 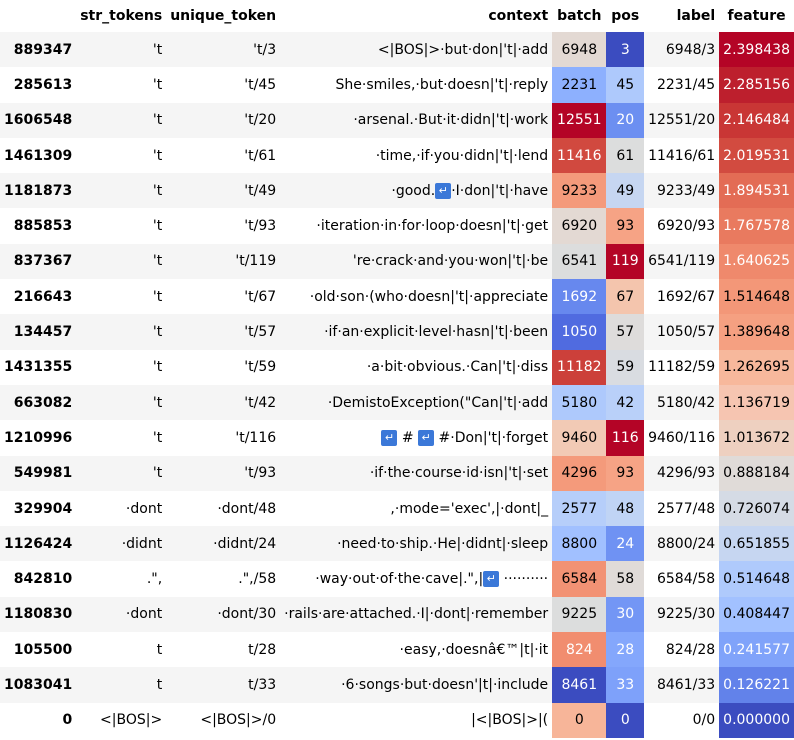 I want to click on cell-unique-token: 't/116, so click(x=256, y=437).